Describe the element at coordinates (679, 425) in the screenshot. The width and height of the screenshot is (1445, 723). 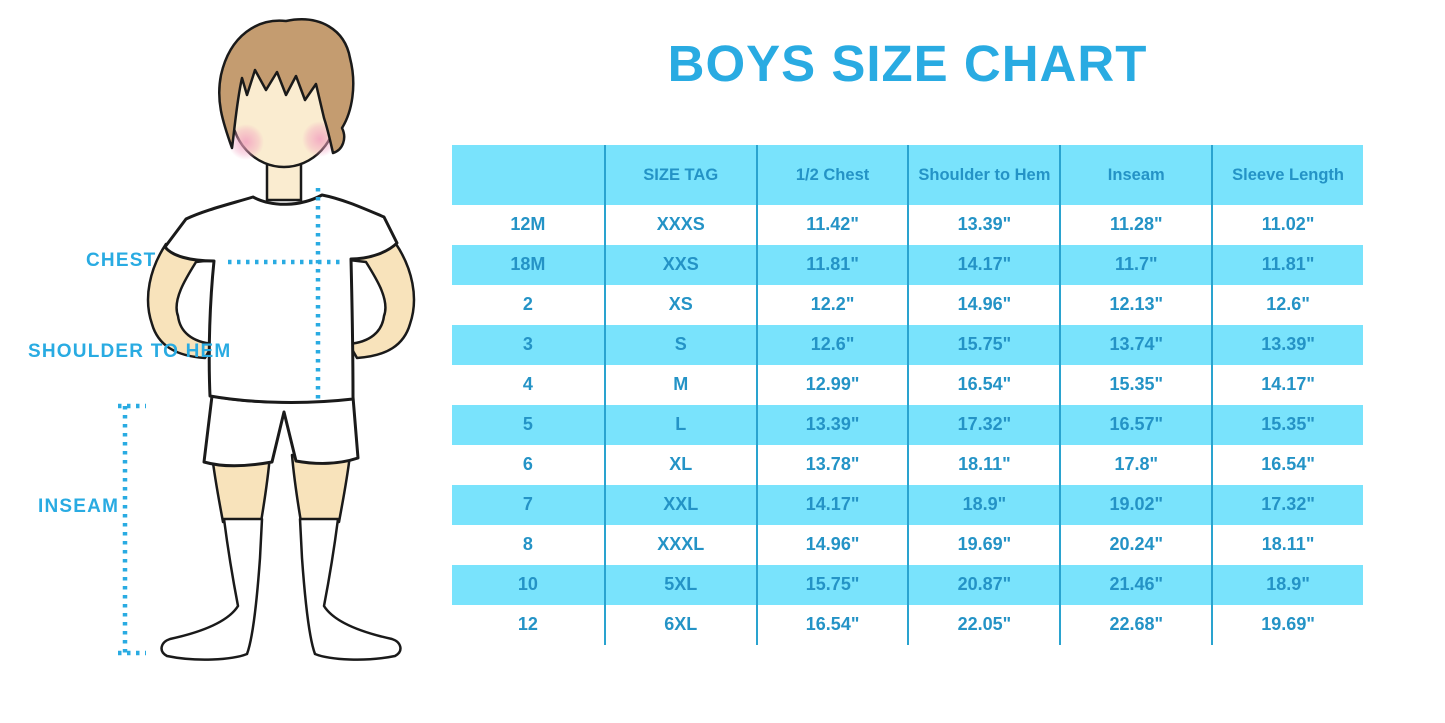
I see `measurement-cell: L` at that location.